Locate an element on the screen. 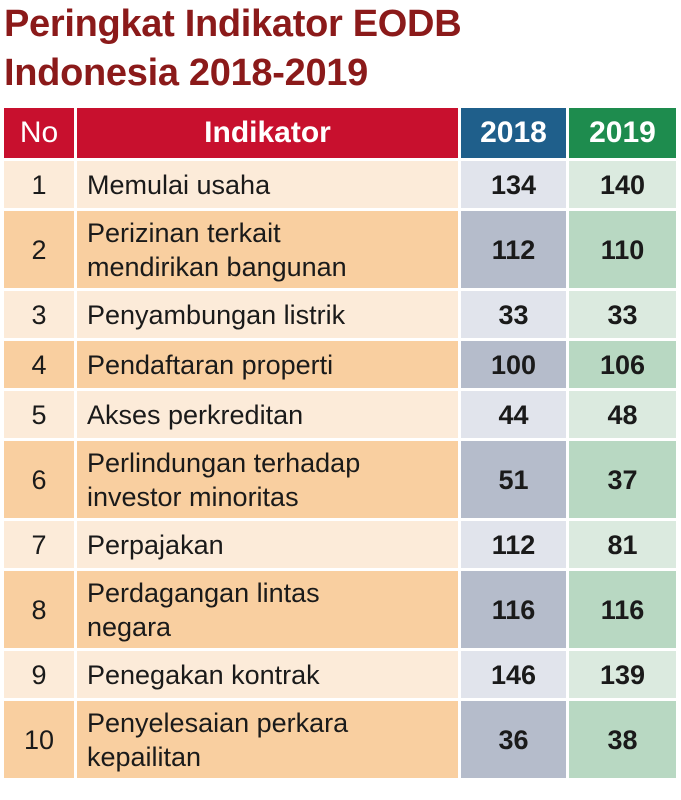  table-row: 7 Perpajakan 112 81 is located at coordinates (340, 546).